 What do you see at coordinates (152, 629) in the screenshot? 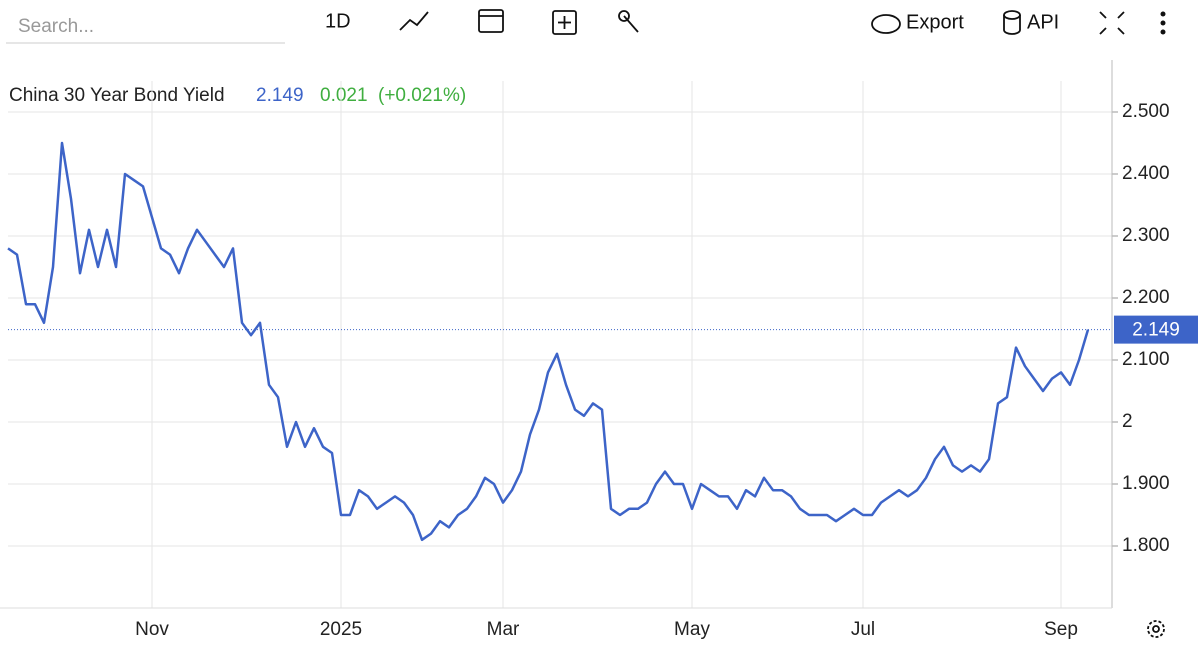
I see `x-tick-label: Nov` at bounding box center [152, 629].